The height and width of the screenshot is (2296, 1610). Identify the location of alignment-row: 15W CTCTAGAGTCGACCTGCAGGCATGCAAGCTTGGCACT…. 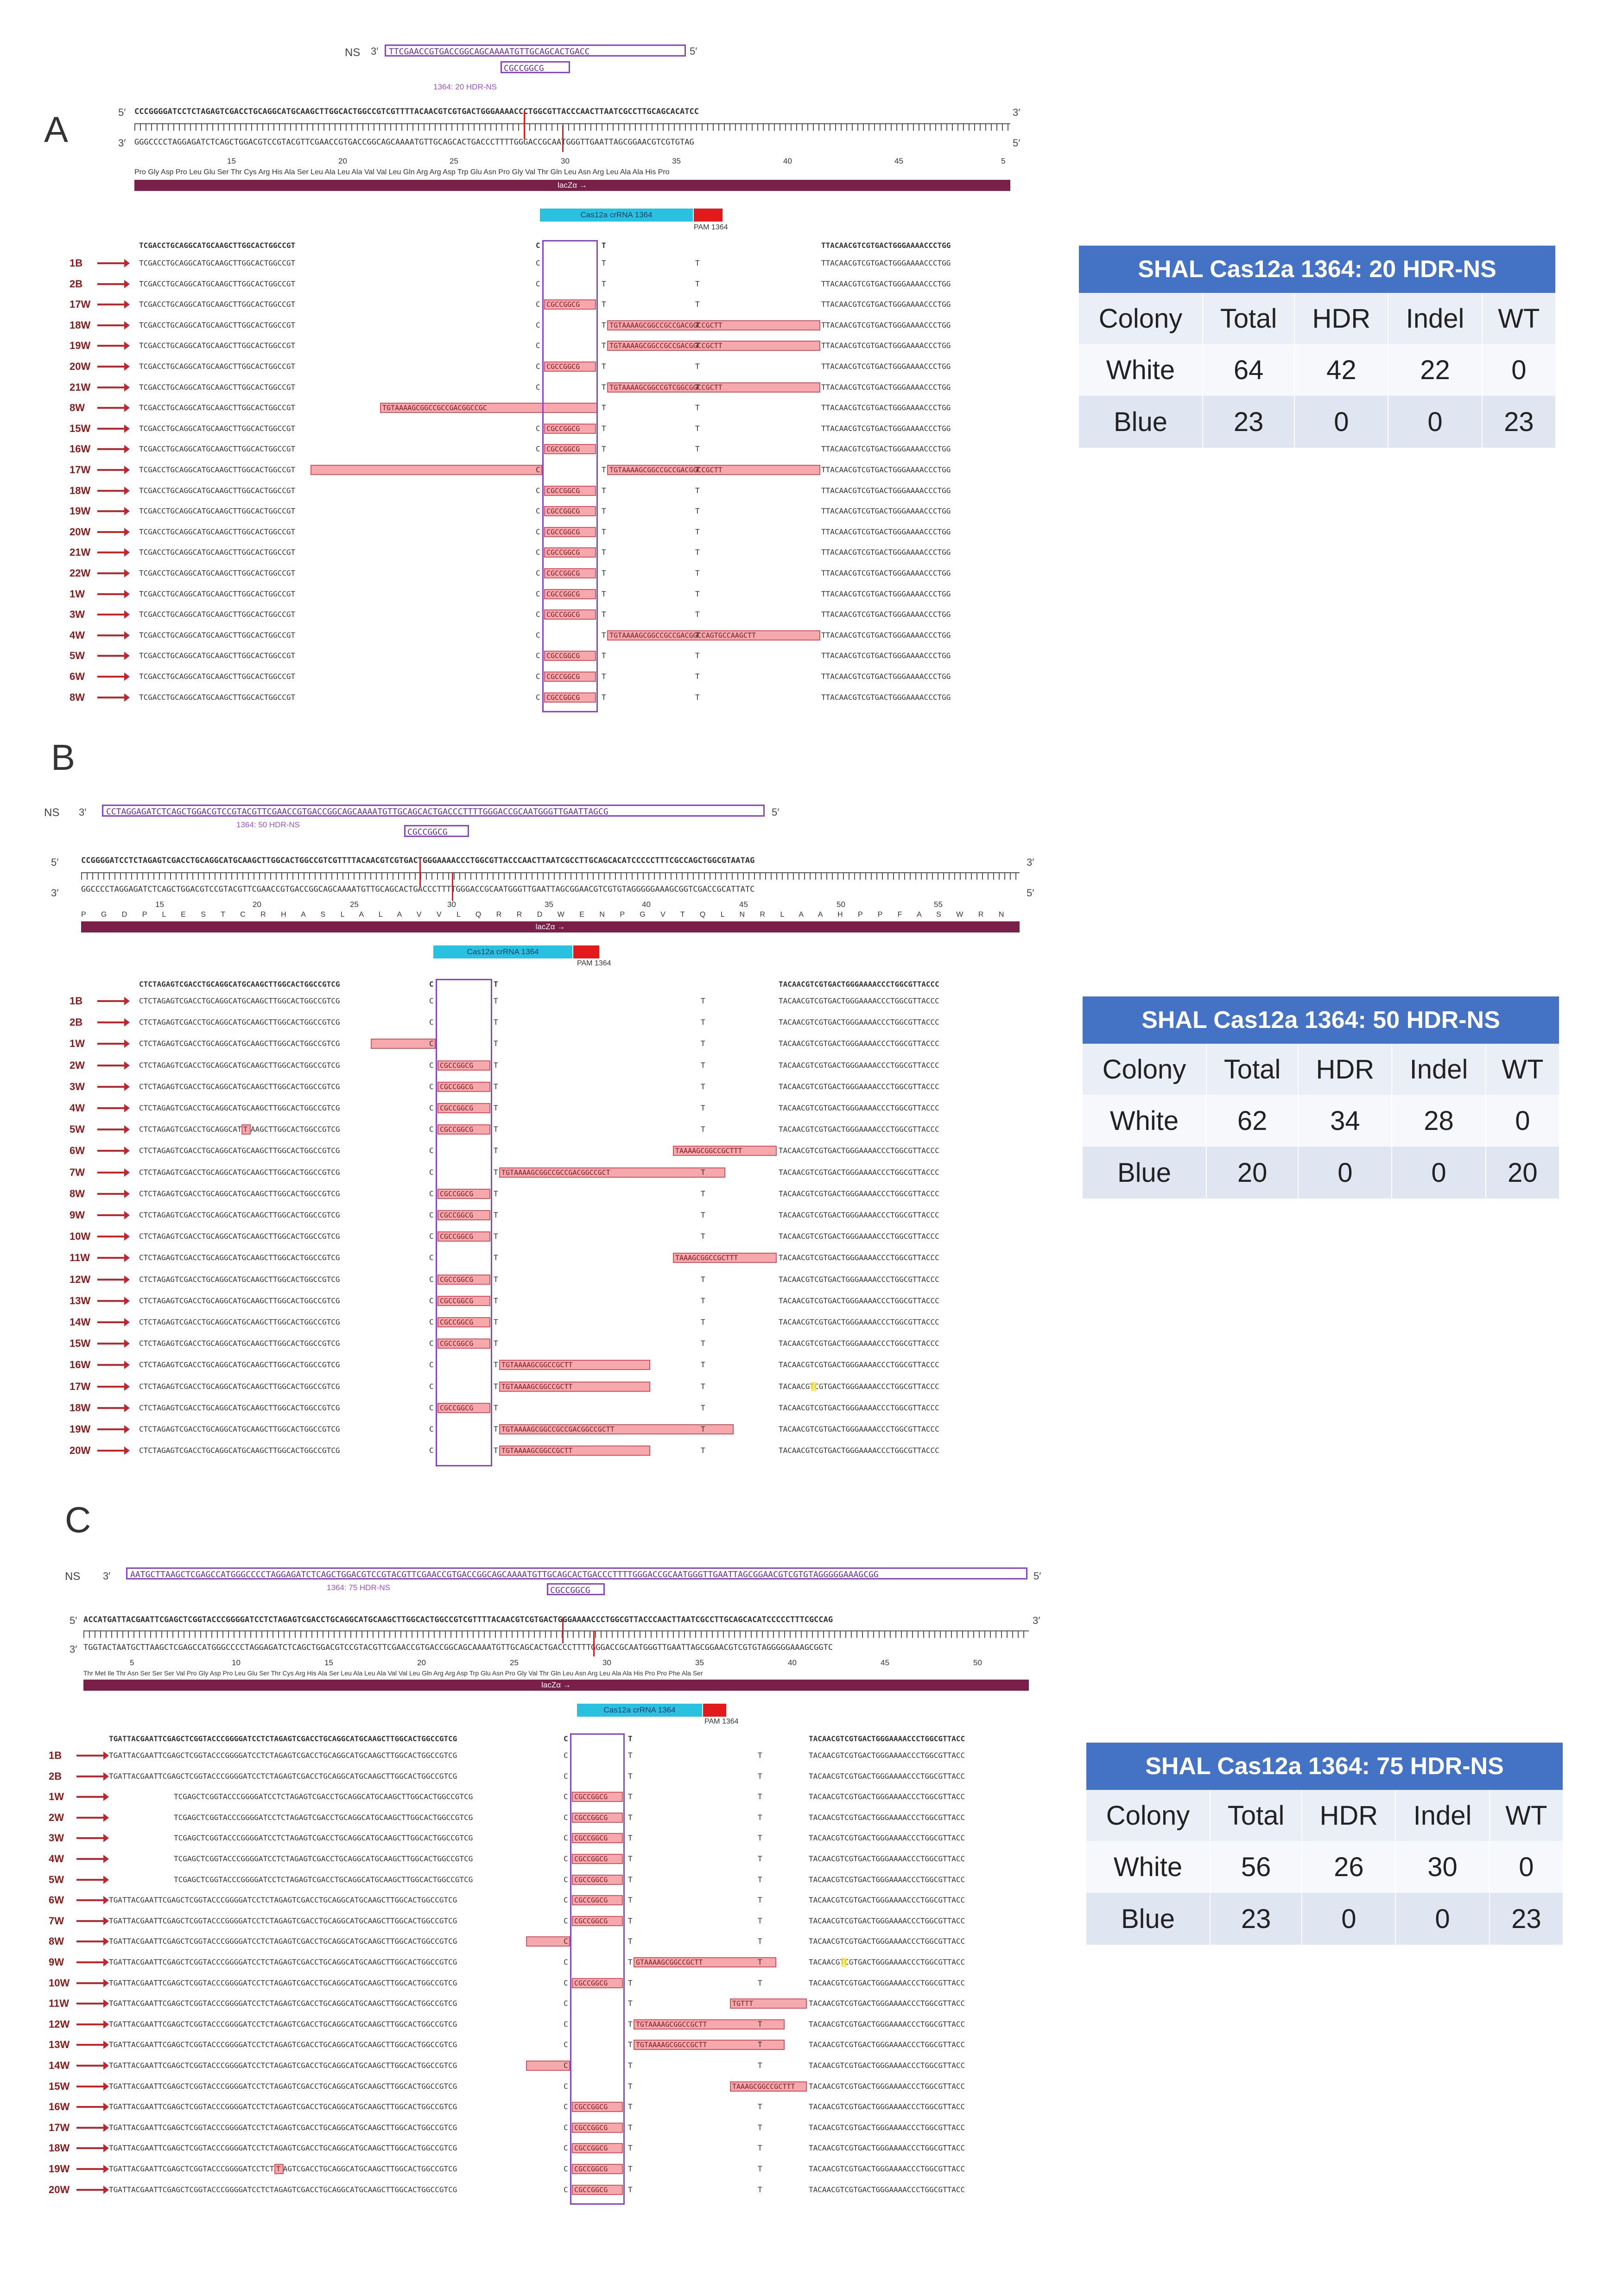
(547, 1343).